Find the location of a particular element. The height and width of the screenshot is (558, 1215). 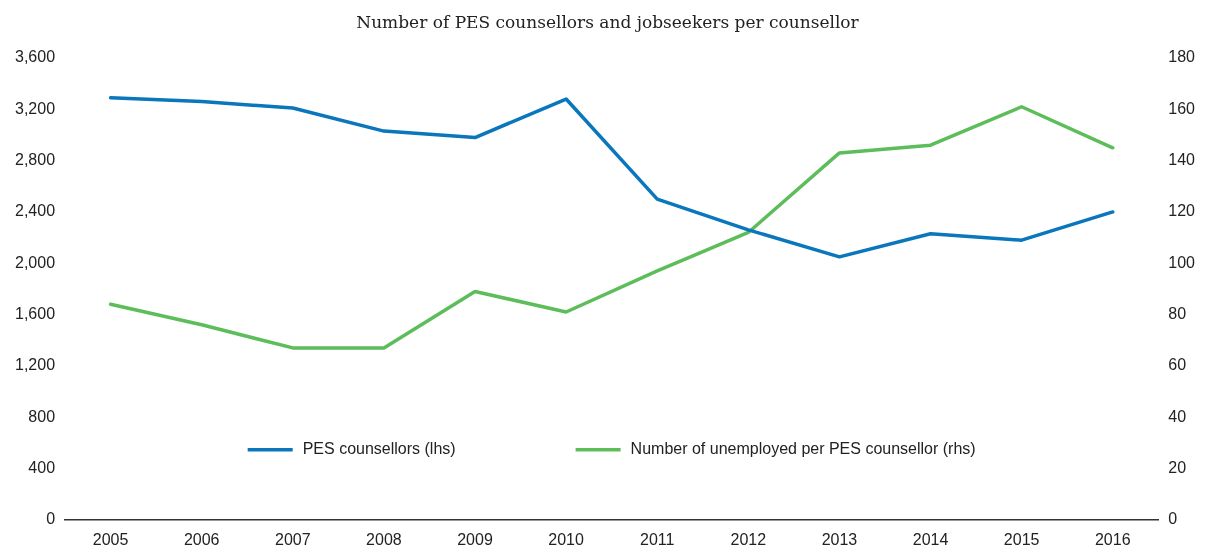

y-tick-label: 2,800 is located at coordinates (35, 160).